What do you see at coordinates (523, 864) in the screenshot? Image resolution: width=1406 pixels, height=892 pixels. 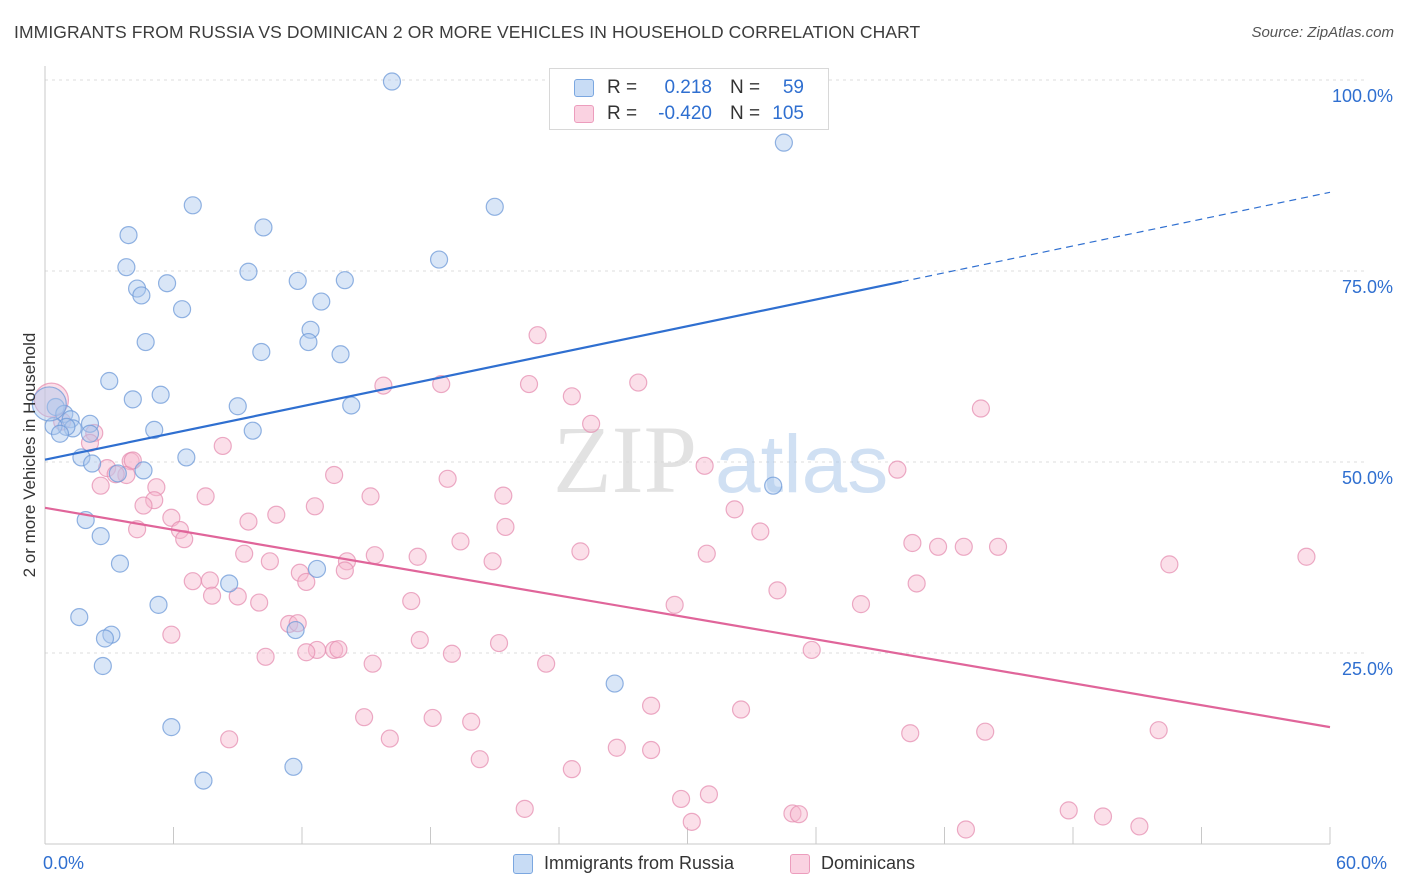 I see `legend-swatch-blue` at bounding box center [523, 864].